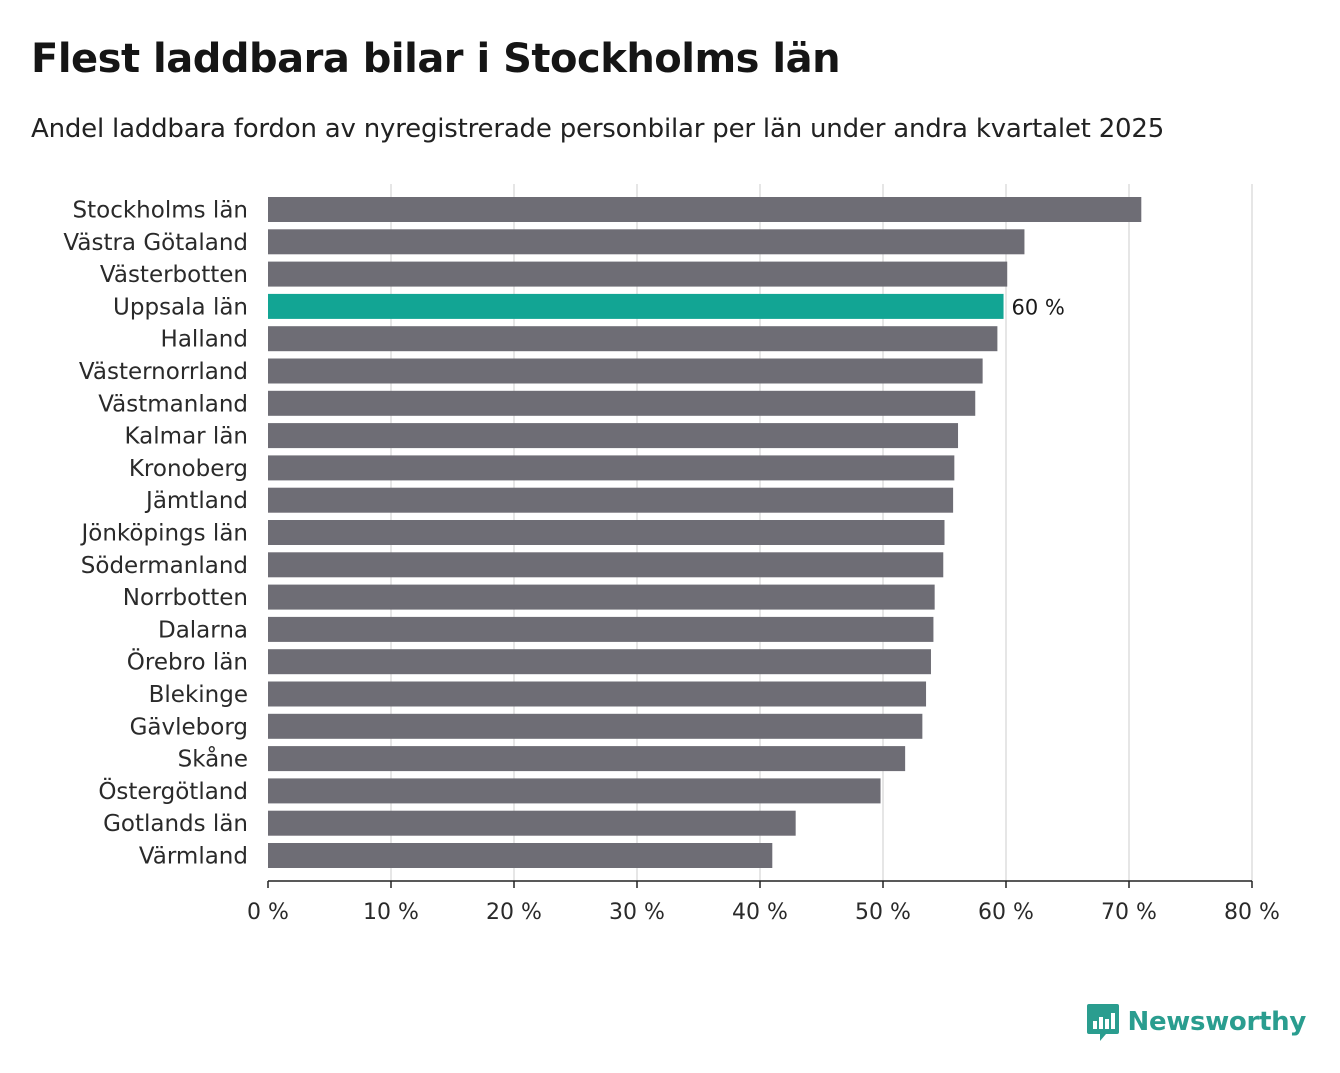  Describe the element at coordinates (436, 59) in the screenshot. I see `chart-title: Flest laddbara bilar i Stockholms län` at that location.